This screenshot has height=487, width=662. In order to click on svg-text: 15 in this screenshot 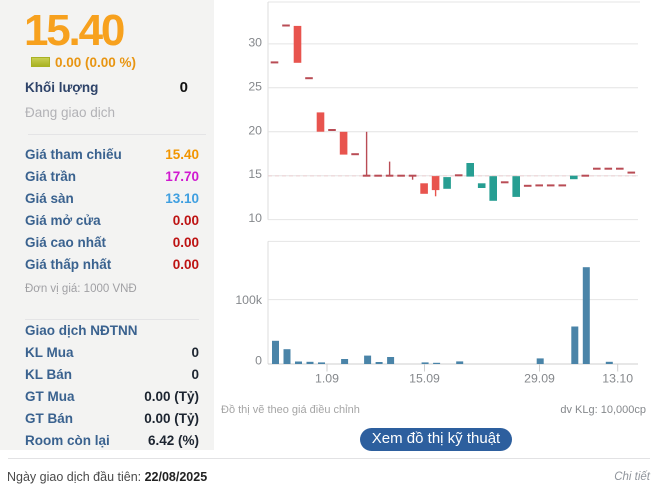, I will do `click(255, 174)`.